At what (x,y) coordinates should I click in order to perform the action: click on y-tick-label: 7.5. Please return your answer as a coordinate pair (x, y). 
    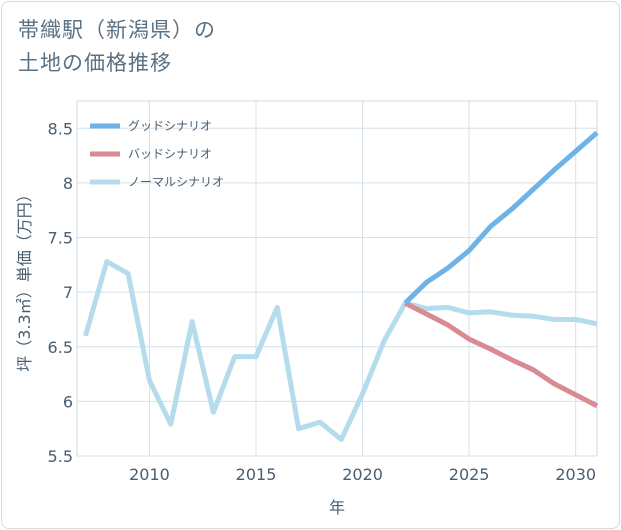
    Looking at the image, I should click on (60, 238).